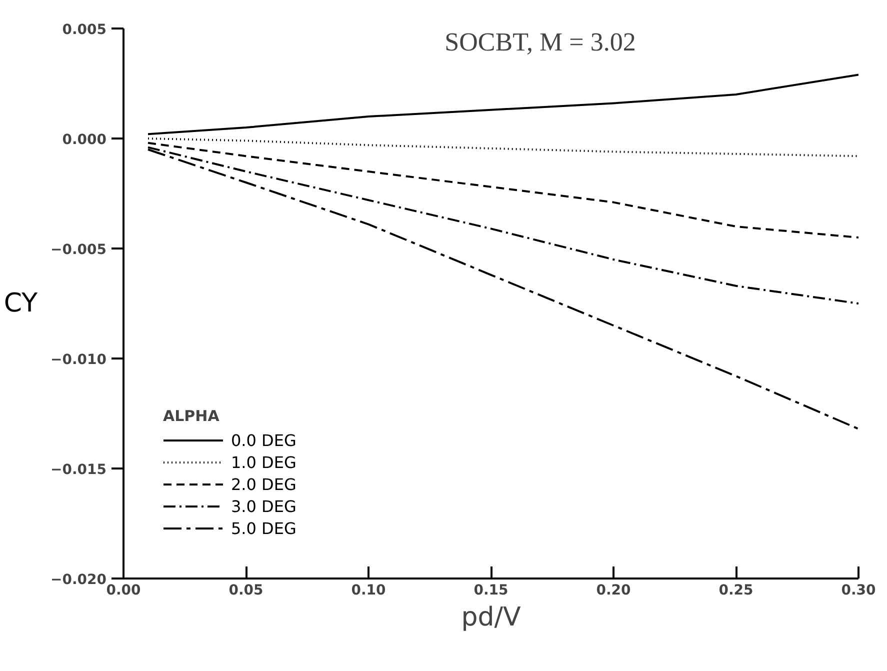 The width and height of the screenshot is (887, 671). What do you see at coordinates (858, 590) in the screenshot?
I see `x-tick-label: 0.30` at bounding box center [858, 590].